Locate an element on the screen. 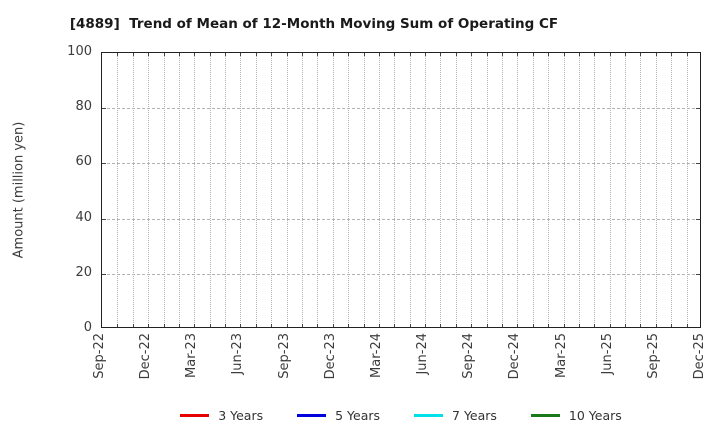  legend-item: 3 Years is located at coordinates (221, 415).